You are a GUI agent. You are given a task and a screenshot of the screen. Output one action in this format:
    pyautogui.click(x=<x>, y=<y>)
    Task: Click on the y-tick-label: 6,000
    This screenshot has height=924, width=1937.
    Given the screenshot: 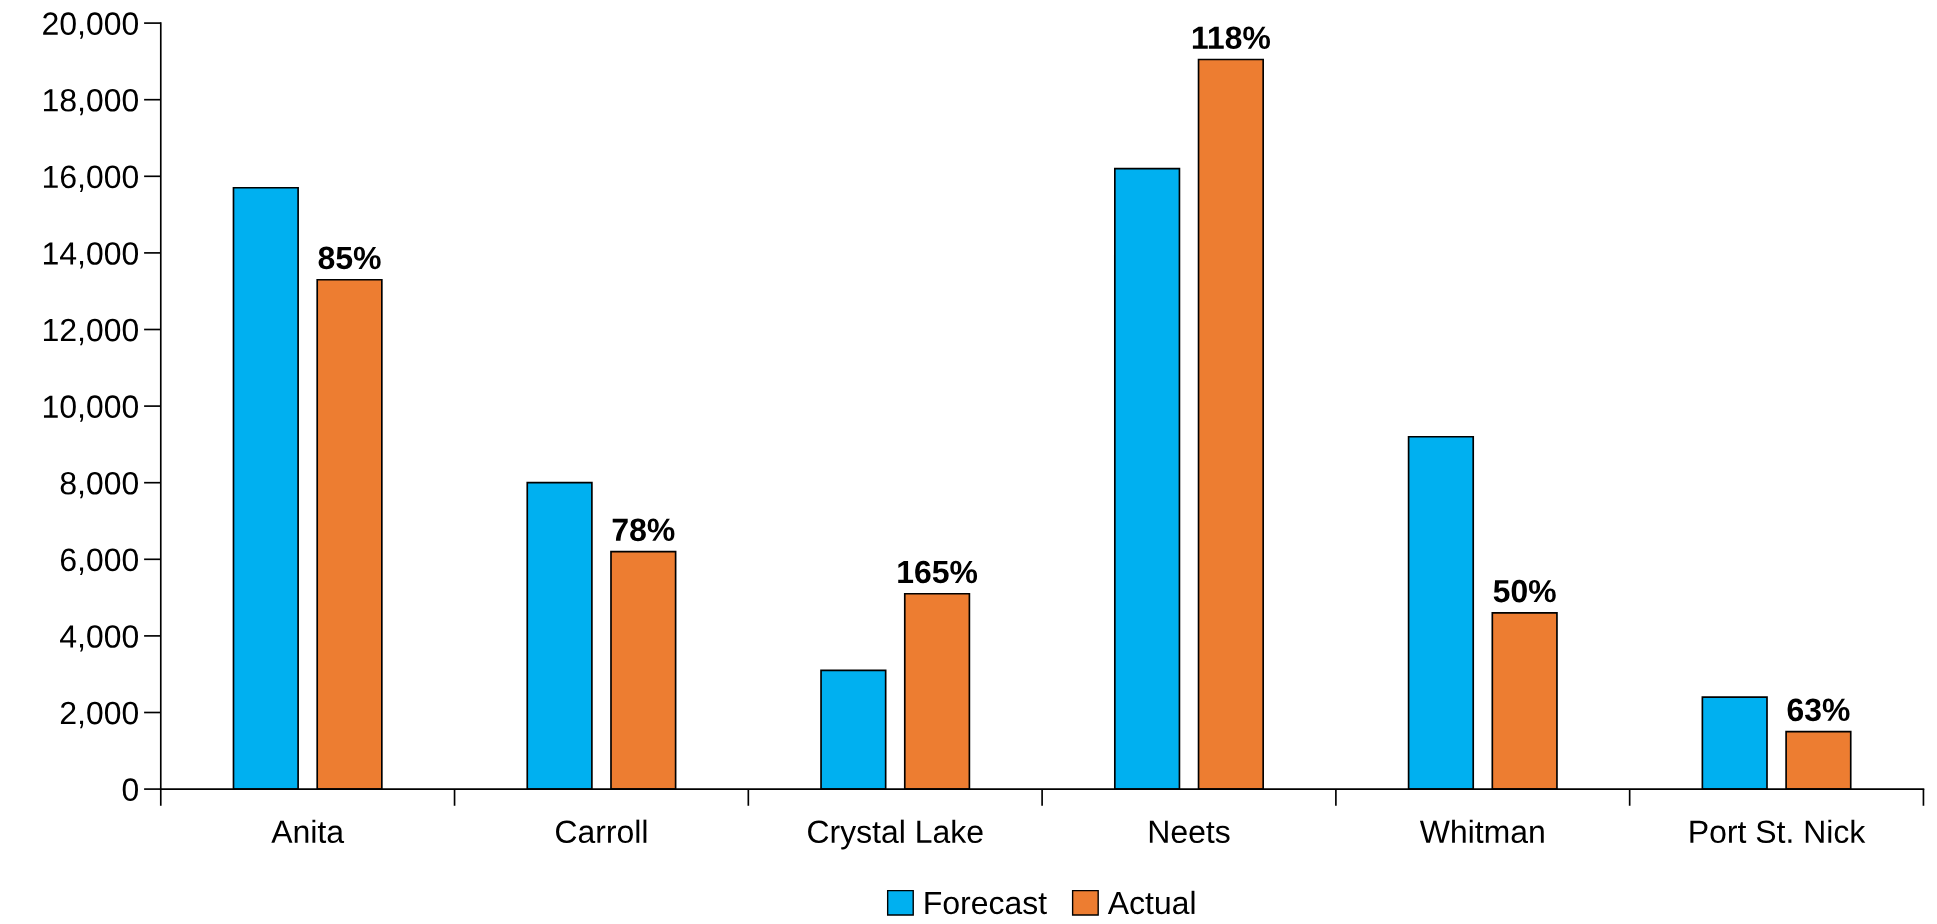 What is the action you would take?
    pyautogui.click(x=99, y=561)
    